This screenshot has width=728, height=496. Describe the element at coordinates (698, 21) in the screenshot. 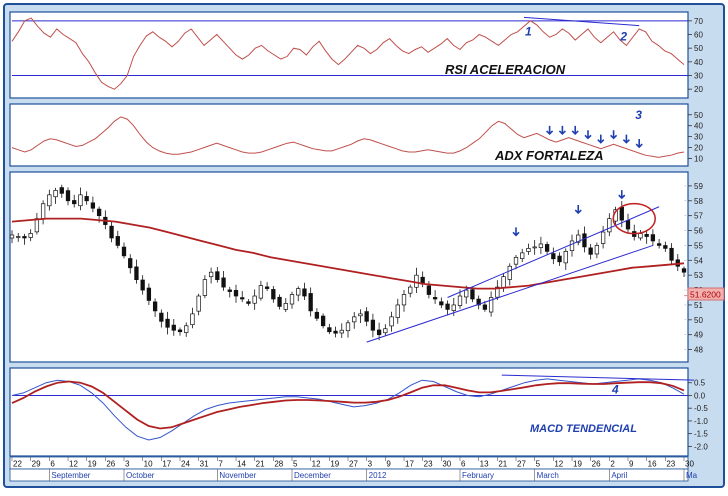

I see `rsi-y-tick-label: 70` at that location.